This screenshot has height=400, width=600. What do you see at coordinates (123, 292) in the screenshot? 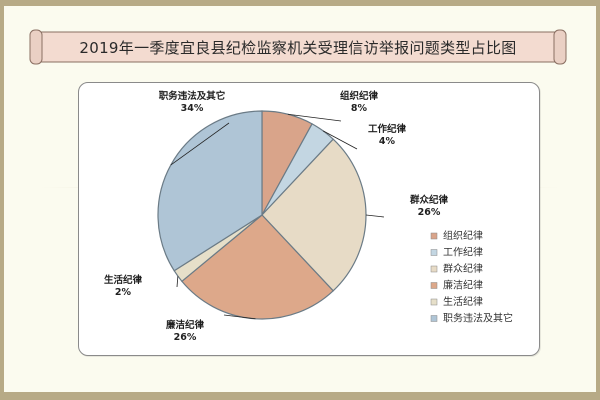
I see `slice-percent-5: 2%` at bounding box center [123, 292].